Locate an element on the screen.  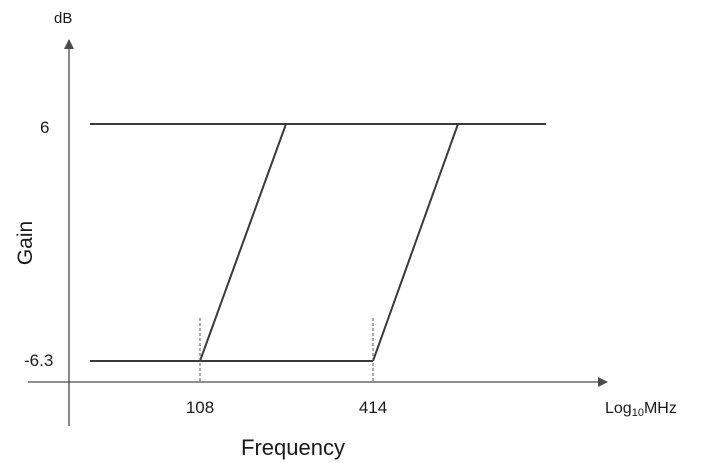
y-tick-minus-6-3: -6.3 is located at coordinates (38, 360).